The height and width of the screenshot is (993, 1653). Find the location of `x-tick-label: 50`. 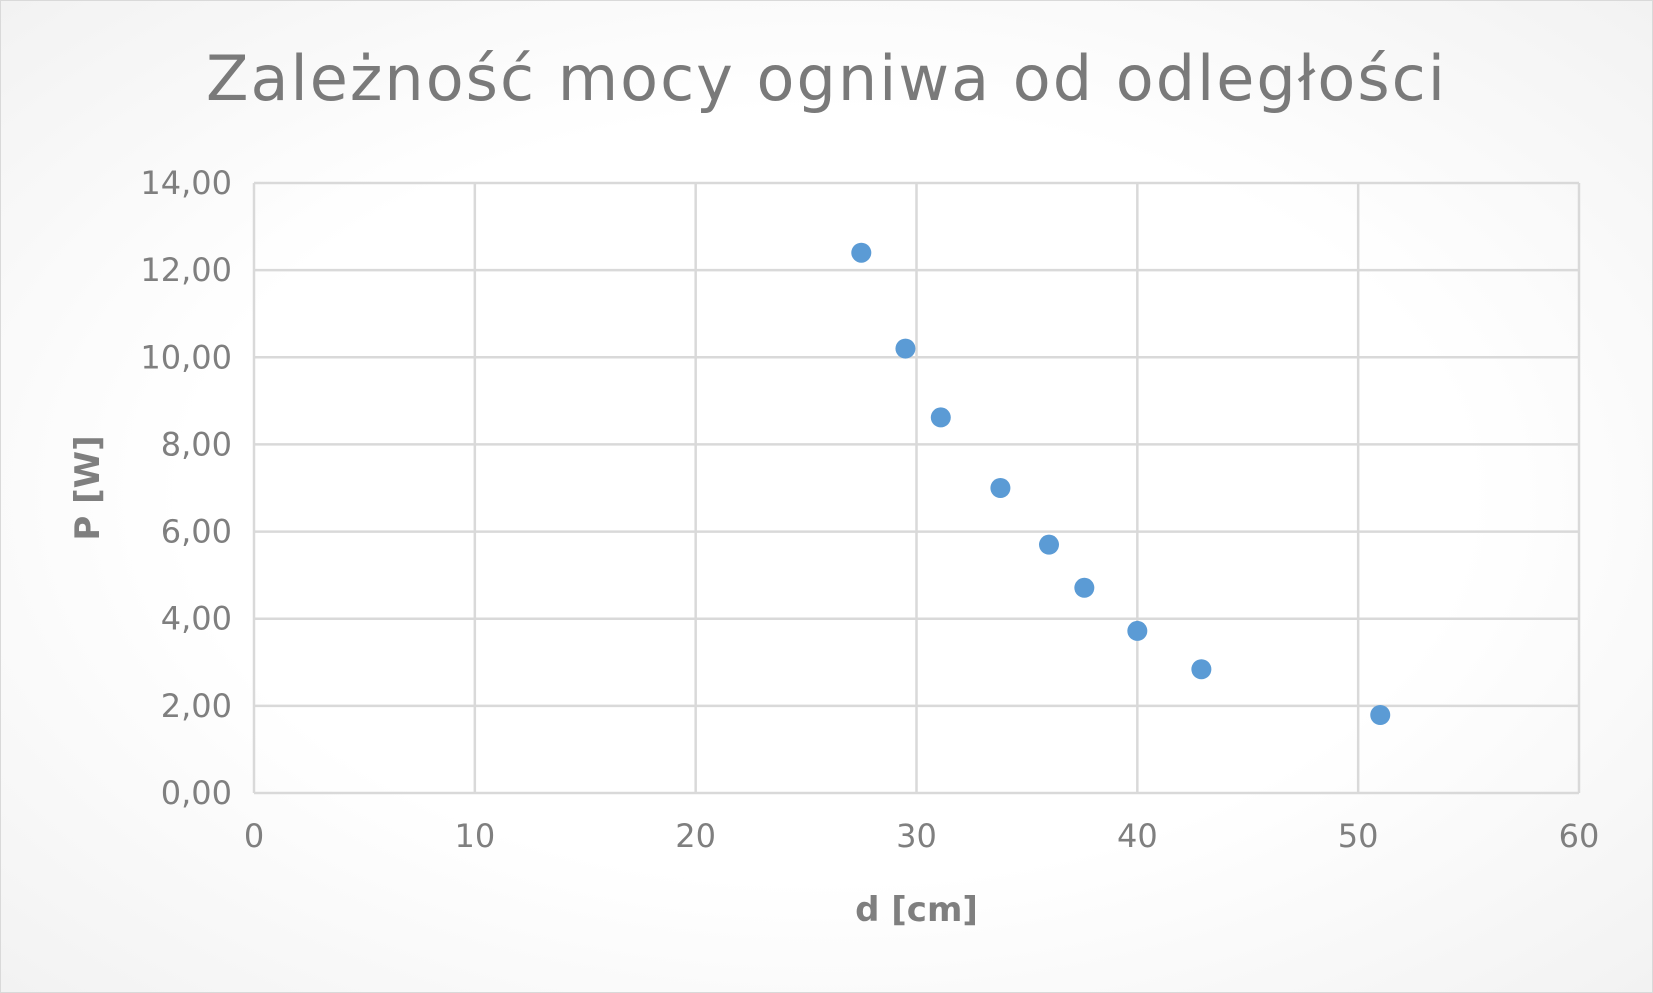

x-tick-label: 50 is located at coordinates (1358, 836).